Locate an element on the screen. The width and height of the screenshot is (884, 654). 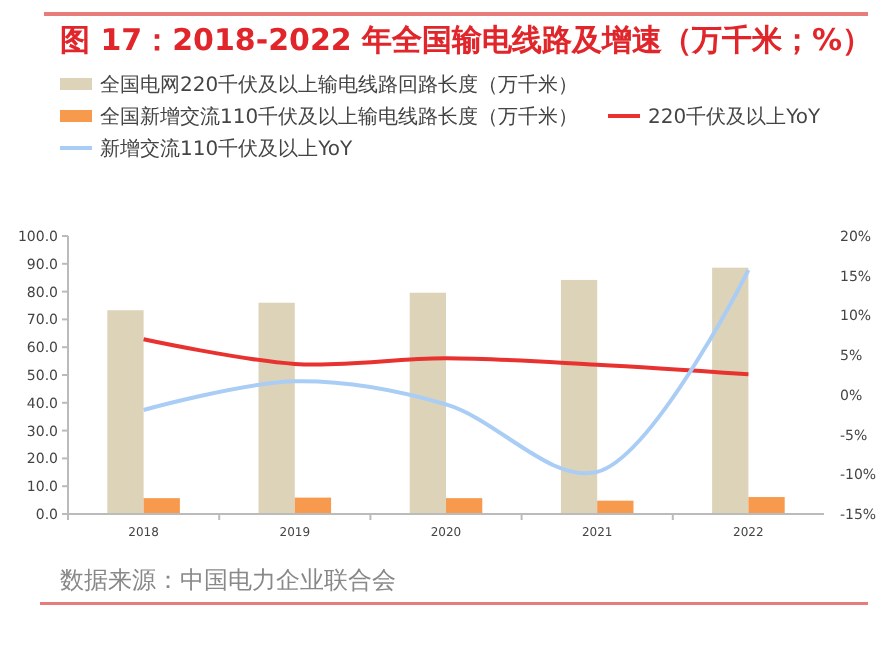
line-series is located at coordinates (446, 357).